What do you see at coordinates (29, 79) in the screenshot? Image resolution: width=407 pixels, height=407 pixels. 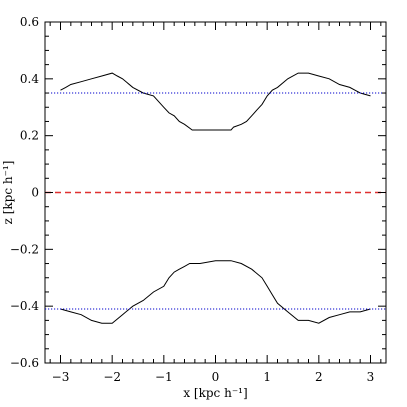 I see `y-tick-label: 0.4` at bounding box center [29, 79].